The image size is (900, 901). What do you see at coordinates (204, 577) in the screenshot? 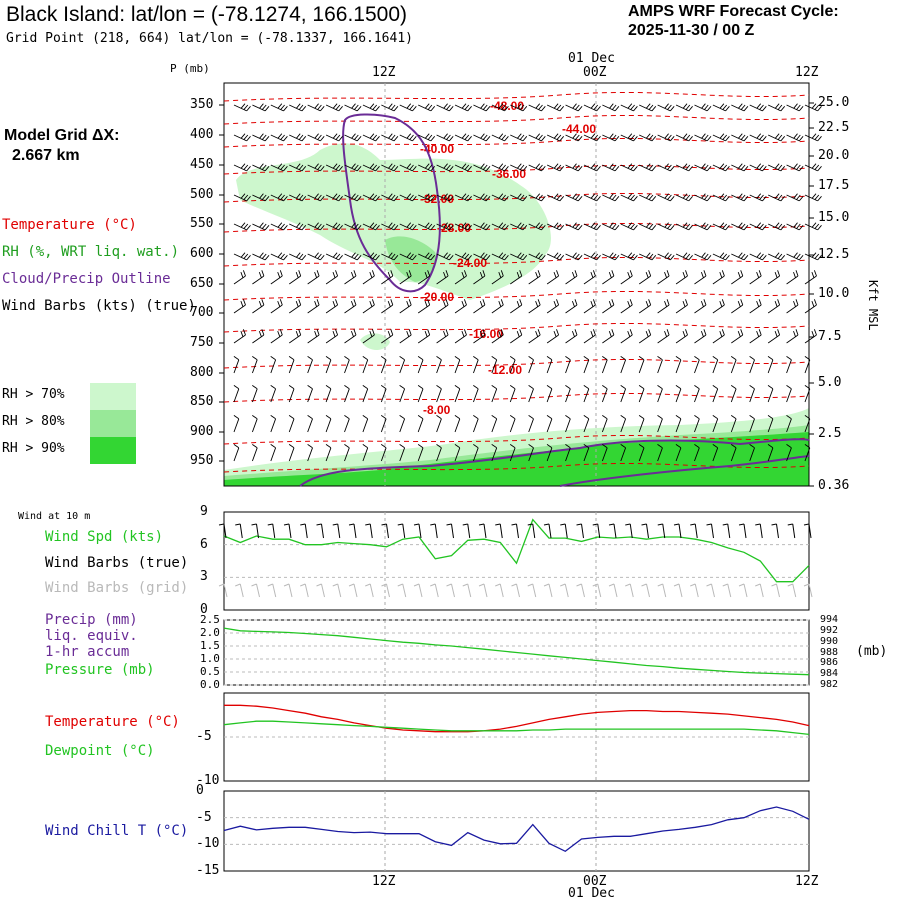
I see `wind-speed-tick-3: 3` at bounding box center [204, 577].